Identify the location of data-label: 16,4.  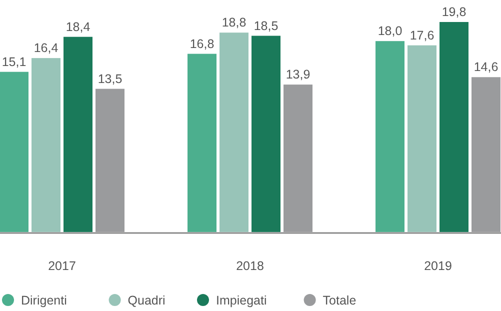
(46, 48).